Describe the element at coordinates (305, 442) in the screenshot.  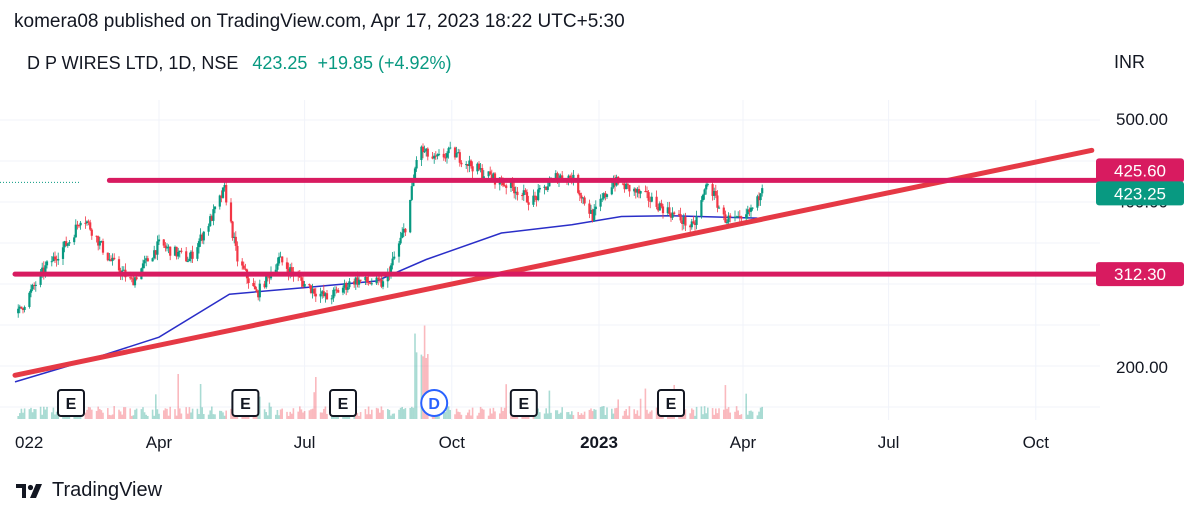
I see `x-tick-label: Jul` at that location.